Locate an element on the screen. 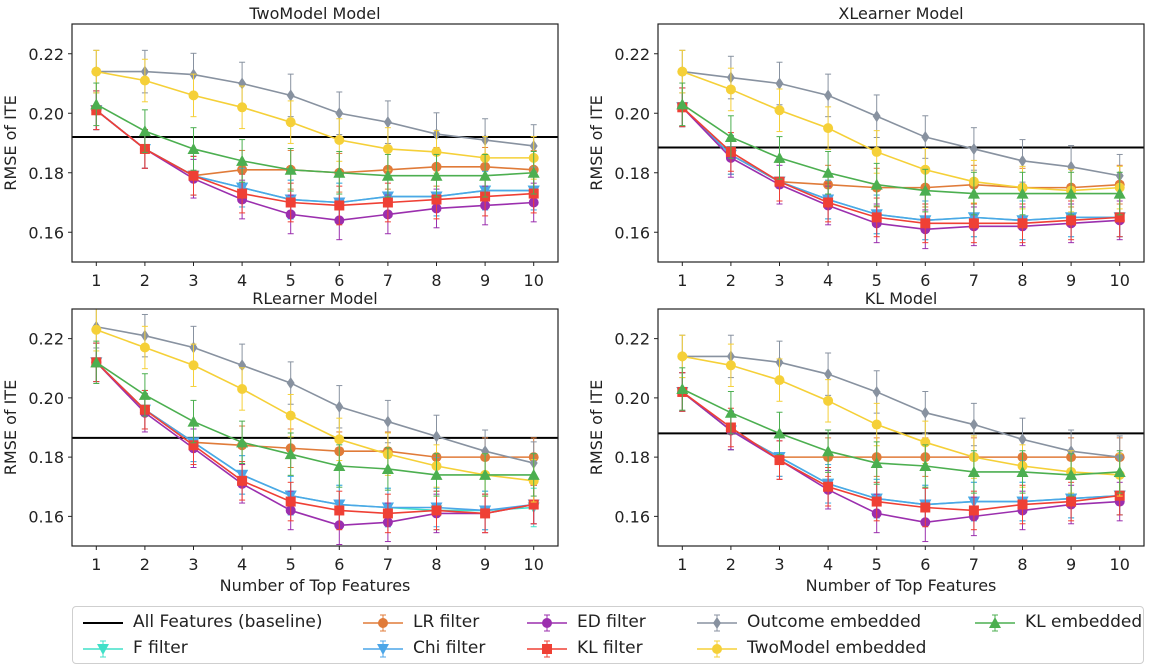  chart-title: KL Model is located at coordinates (901, 298).